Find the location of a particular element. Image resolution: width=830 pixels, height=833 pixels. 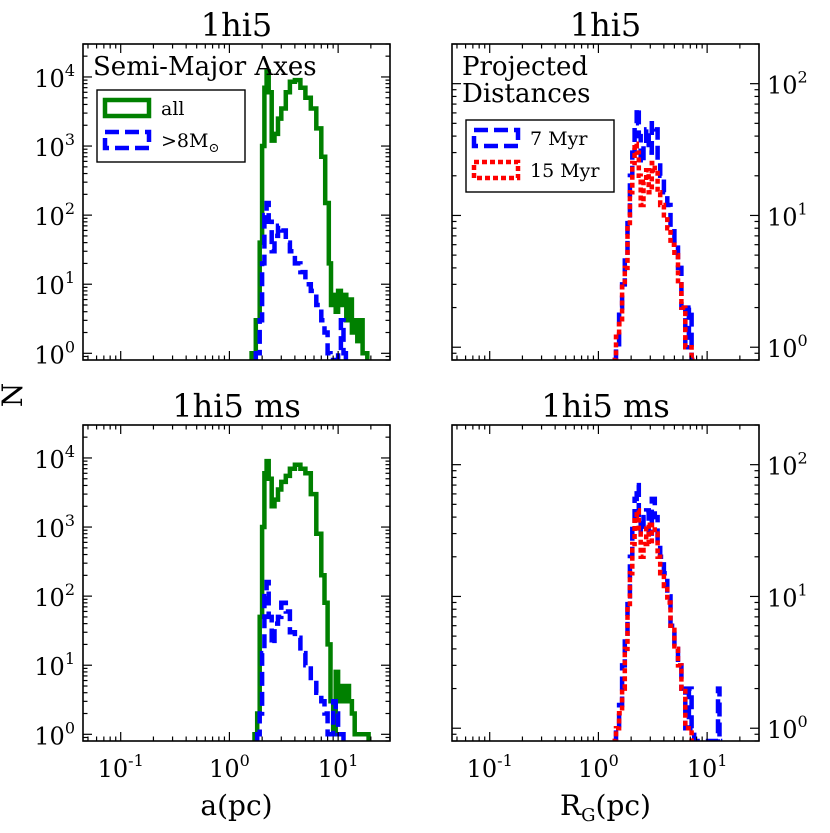

legend: 7 Myr 15 Myr is located at coordinates (540, 156).